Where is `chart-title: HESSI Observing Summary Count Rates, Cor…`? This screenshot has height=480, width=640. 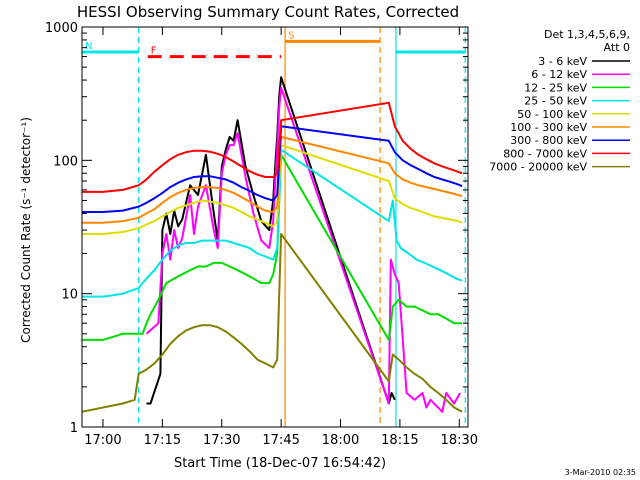
chart-title: HESSI Observing Summary Count Rates, Cor… is located at coordinates (268, 12).